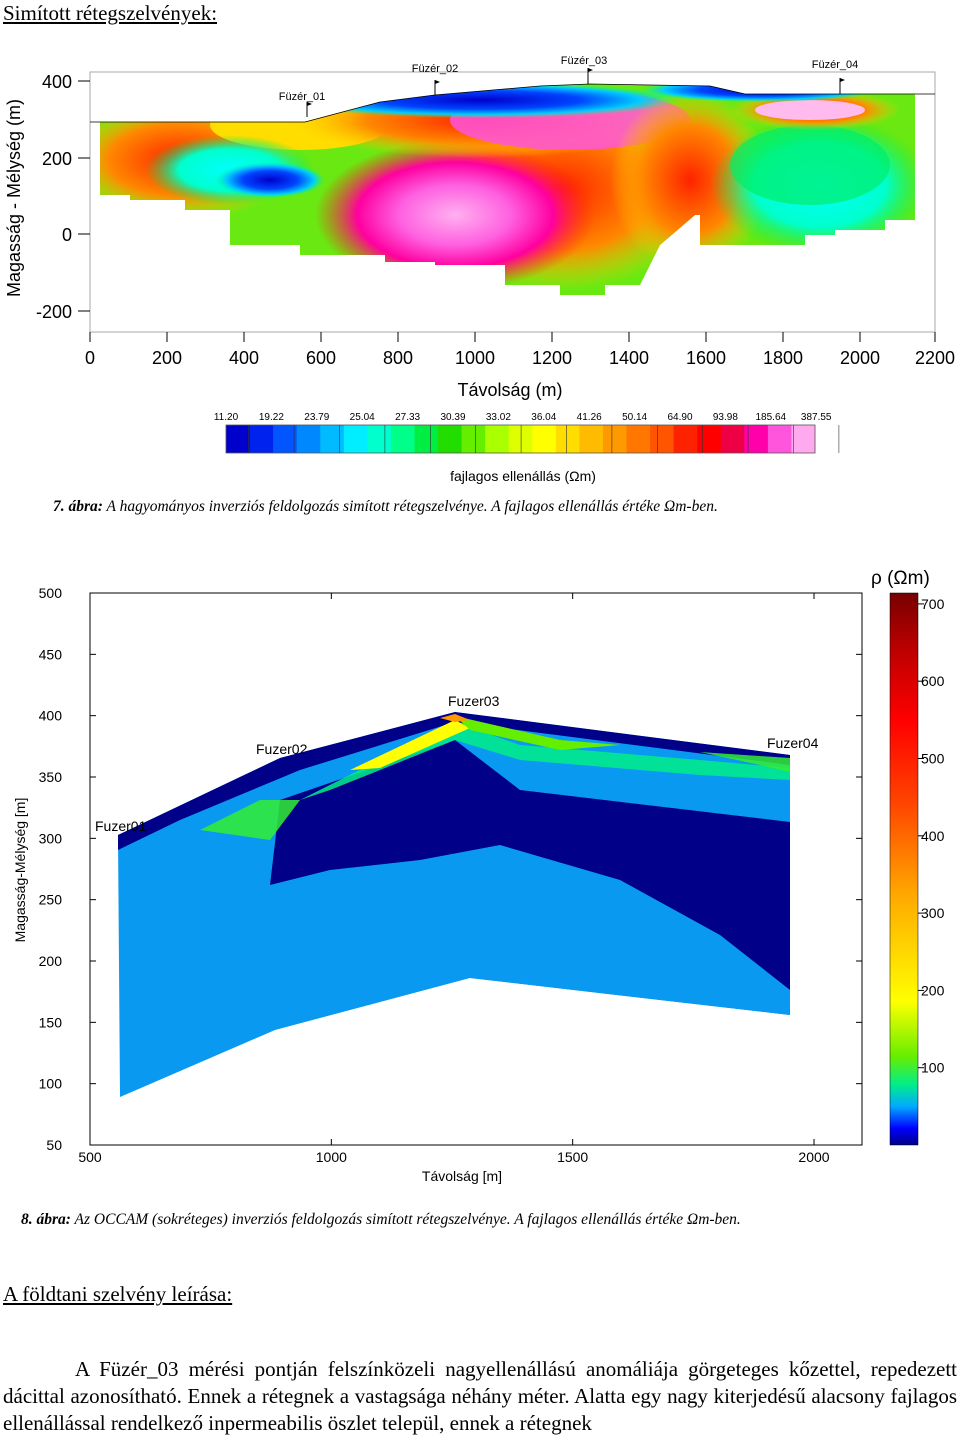 The height and width of the screenshot is (1440, 960). What do you see at coordinates (498, 417) in the screenshot?
I see `colorbar-tick-label: 33.02` at bounding box center [498, 417].